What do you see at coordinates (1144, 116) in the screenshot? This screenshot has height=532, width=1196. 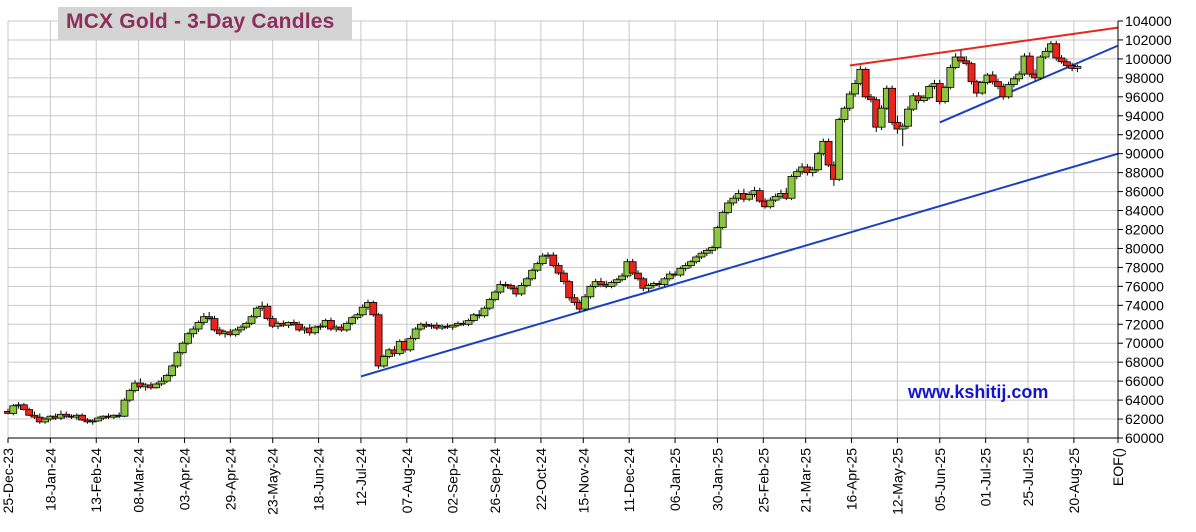 I see `y-tick-label: 94000` at bounding box center [1144, 116].